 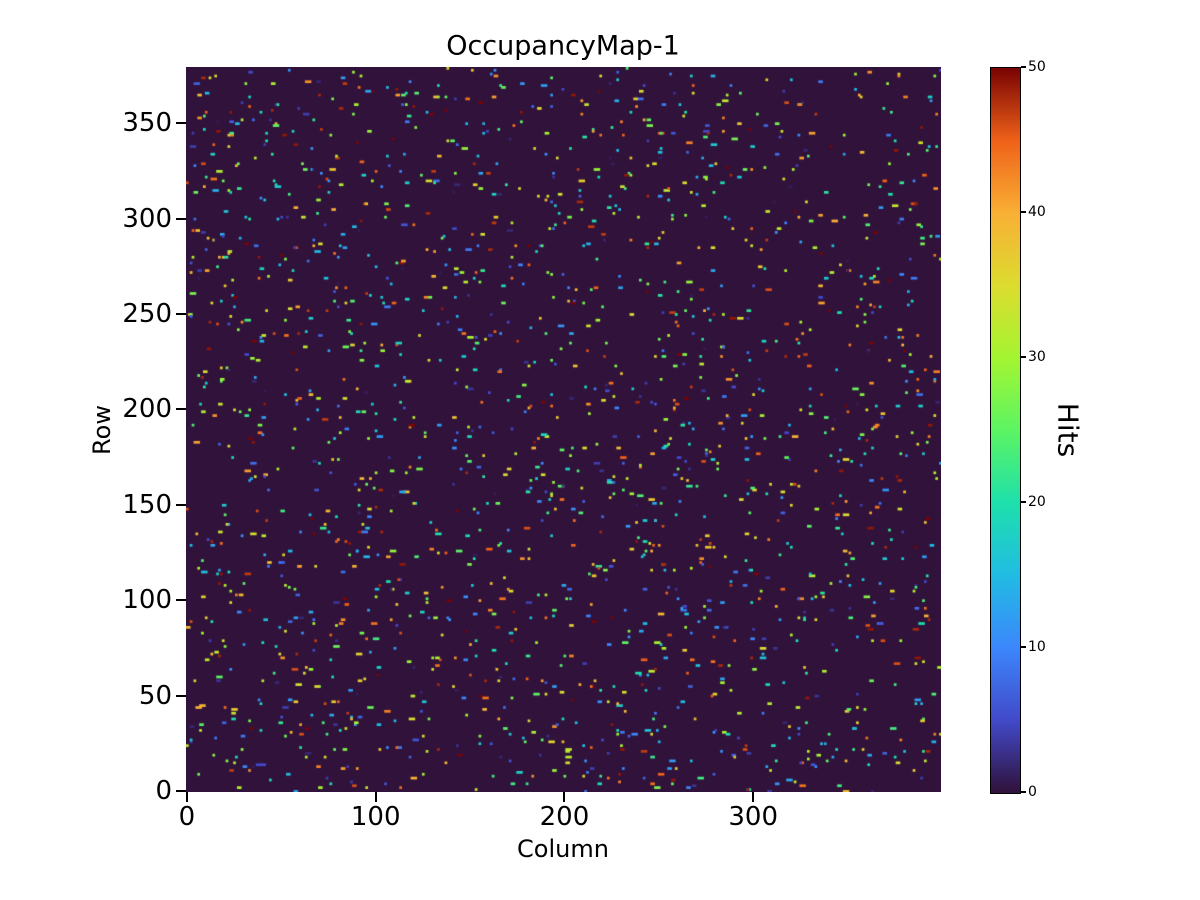 I want to click on colorbar-tick-label: 50, so click(x=1037, y=67).